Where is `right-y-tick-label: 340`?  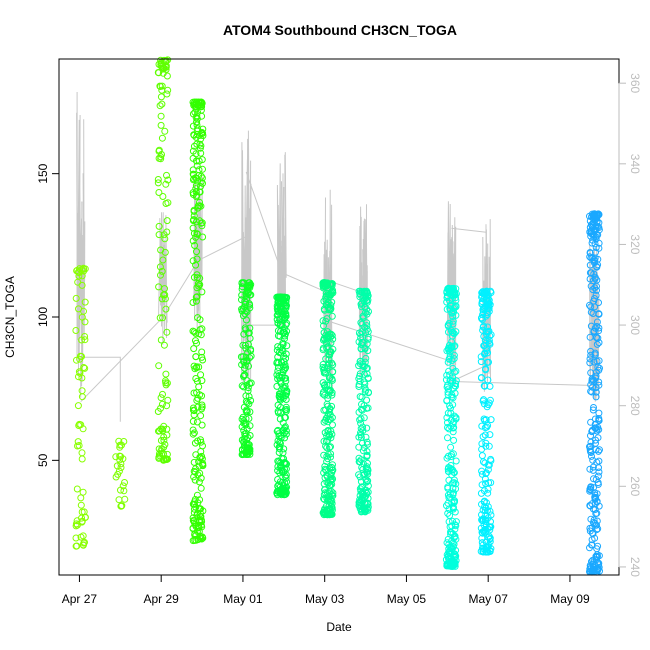
right-y-tick-label: 340 is located at coordinates (635, 164).